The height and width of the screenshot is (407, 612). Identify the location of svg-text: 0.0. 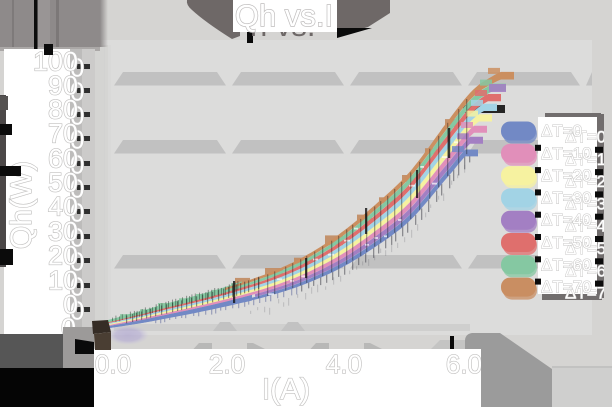
(113, 364).